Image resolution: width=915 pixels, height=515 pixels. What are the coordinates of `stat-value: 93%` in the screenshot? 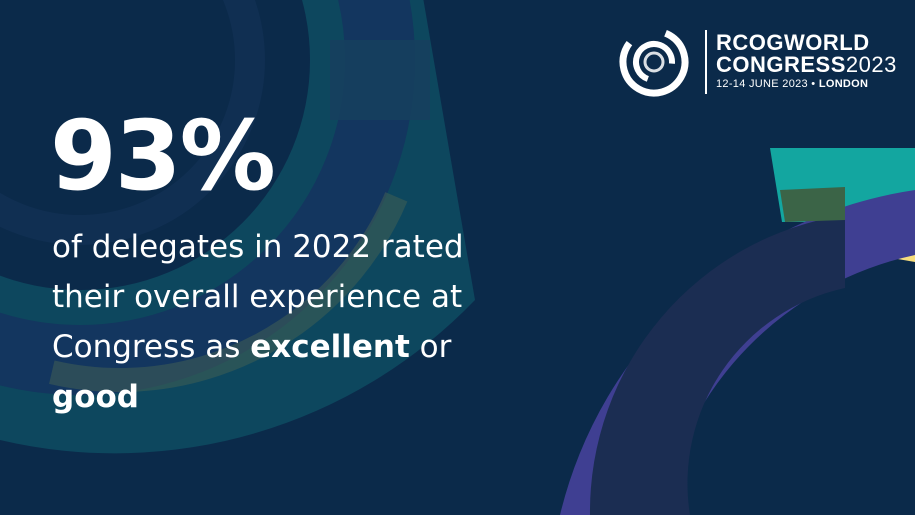 It's located at (163, 156).